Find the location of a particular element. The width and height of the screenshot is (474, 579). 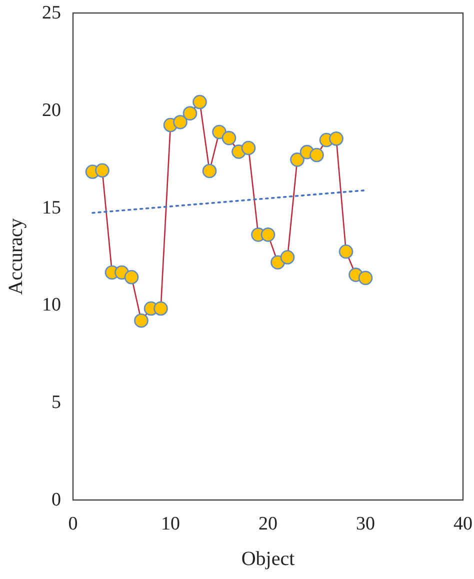

y-tick-label: 20 is located at coordinates (51, 110).